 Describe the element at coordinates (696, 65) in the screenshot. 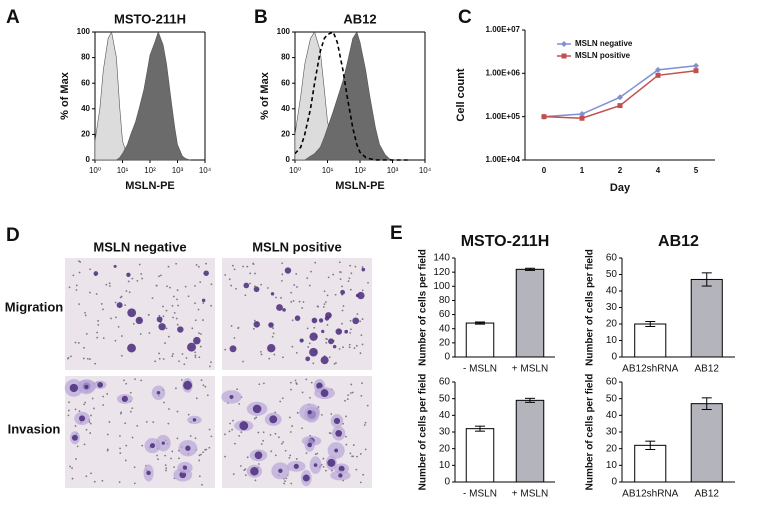

I see `marker` at that location.